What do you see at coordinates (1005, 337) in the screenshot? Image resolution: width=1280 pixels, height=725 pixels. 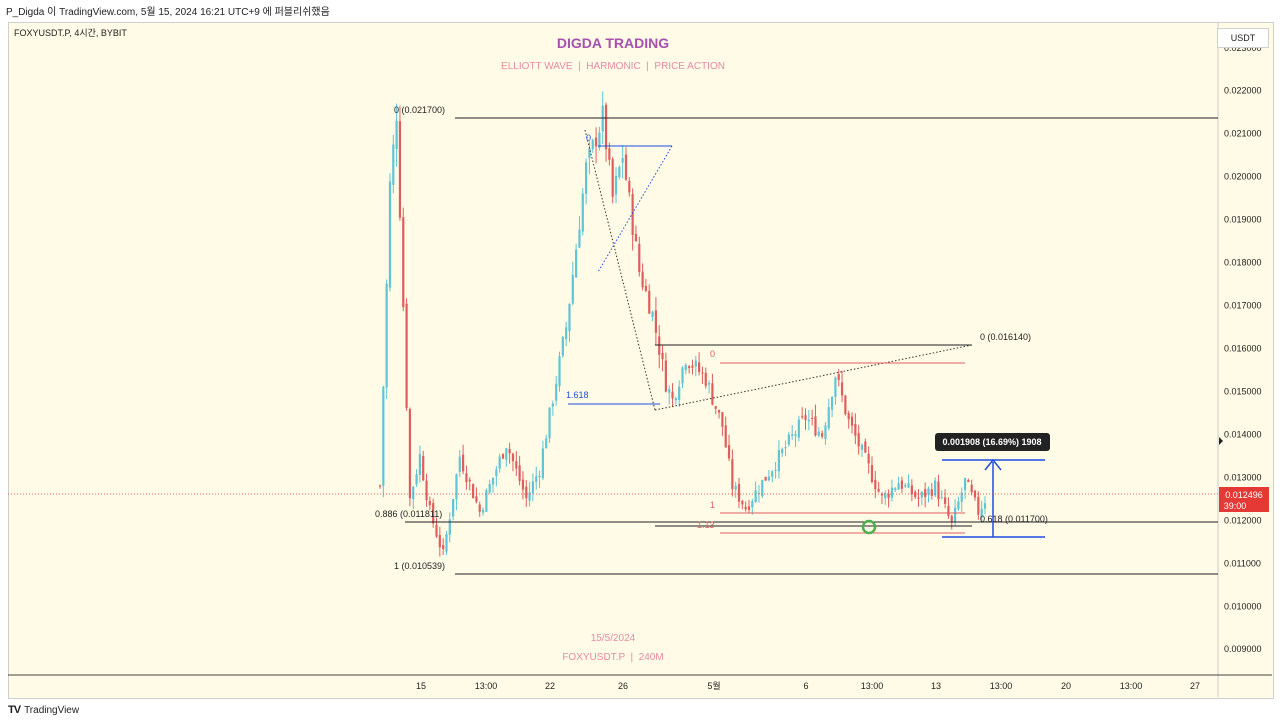 I see `fib-label-0-right: 0 (0.016140)` at bounding box center [1005, 337].